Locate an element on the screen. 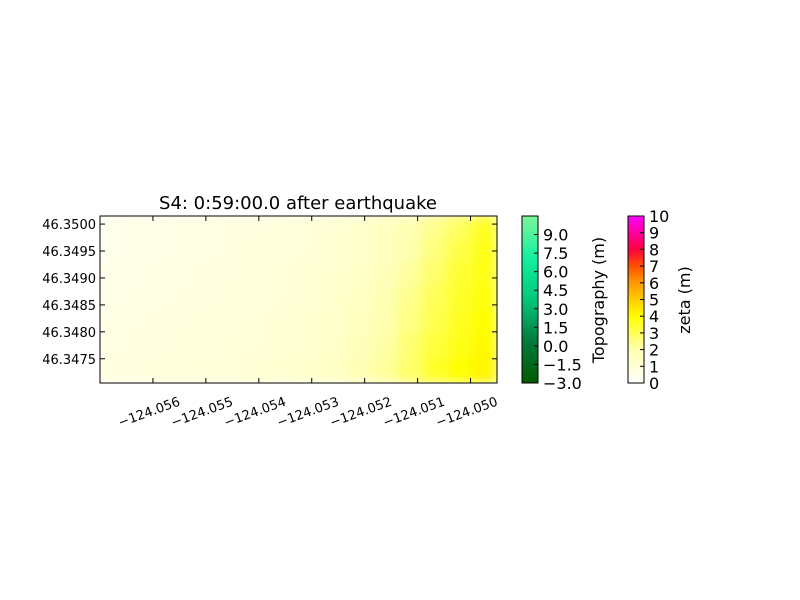  colorbar-tick-label: 3 is located at coordinates (654, 333).